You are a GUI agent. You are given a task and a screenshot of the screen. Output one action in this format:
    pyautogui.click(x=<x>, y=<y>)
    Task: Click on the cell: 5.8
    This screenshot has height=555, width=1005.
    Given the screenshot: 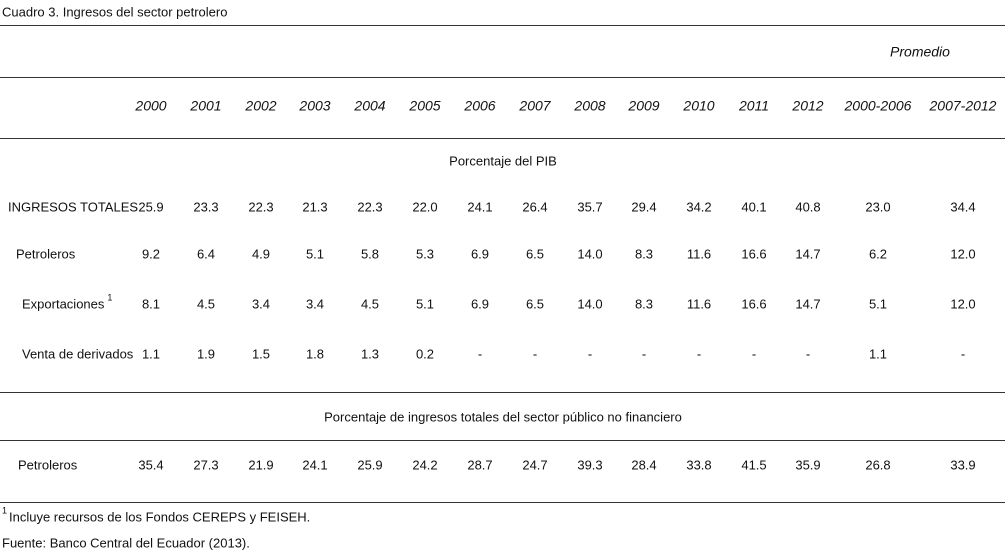 What is the action you would take?
    pyautogui.click(x=370, y=253)
    